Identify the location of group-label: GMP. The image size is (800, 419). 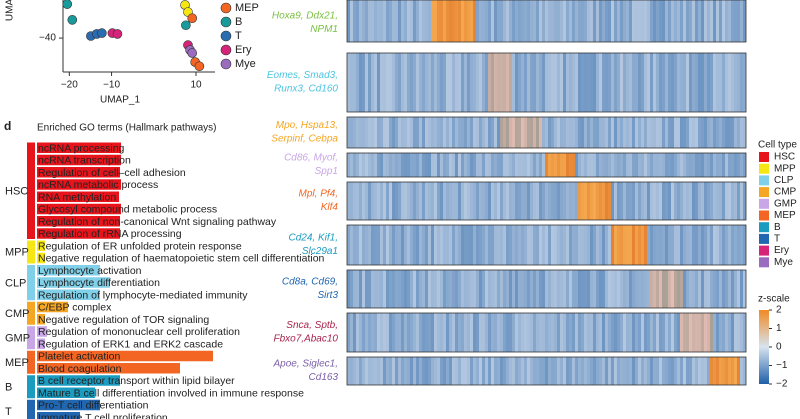
(17, 338).